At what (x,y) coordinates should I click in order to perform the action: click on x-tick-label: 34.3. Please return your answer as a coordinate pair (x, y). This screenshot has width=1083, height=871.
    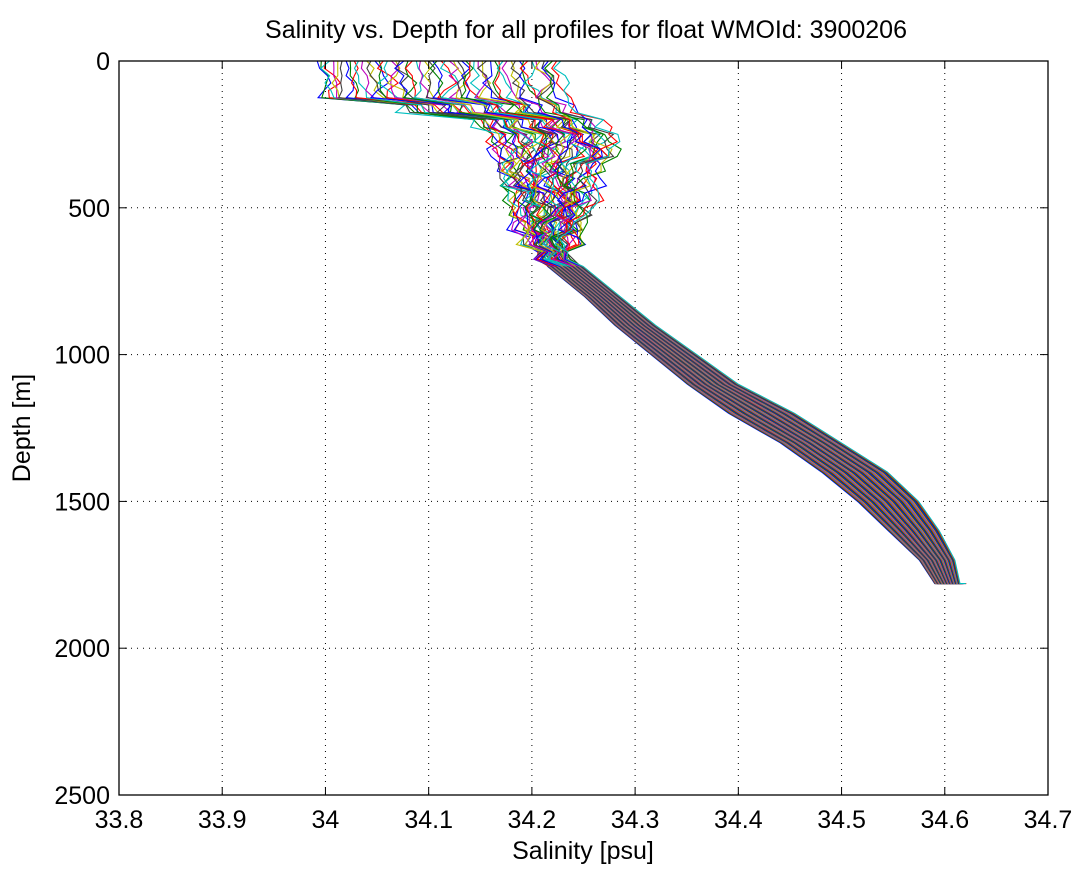
    Looking at the image, I should click on (635, 820).